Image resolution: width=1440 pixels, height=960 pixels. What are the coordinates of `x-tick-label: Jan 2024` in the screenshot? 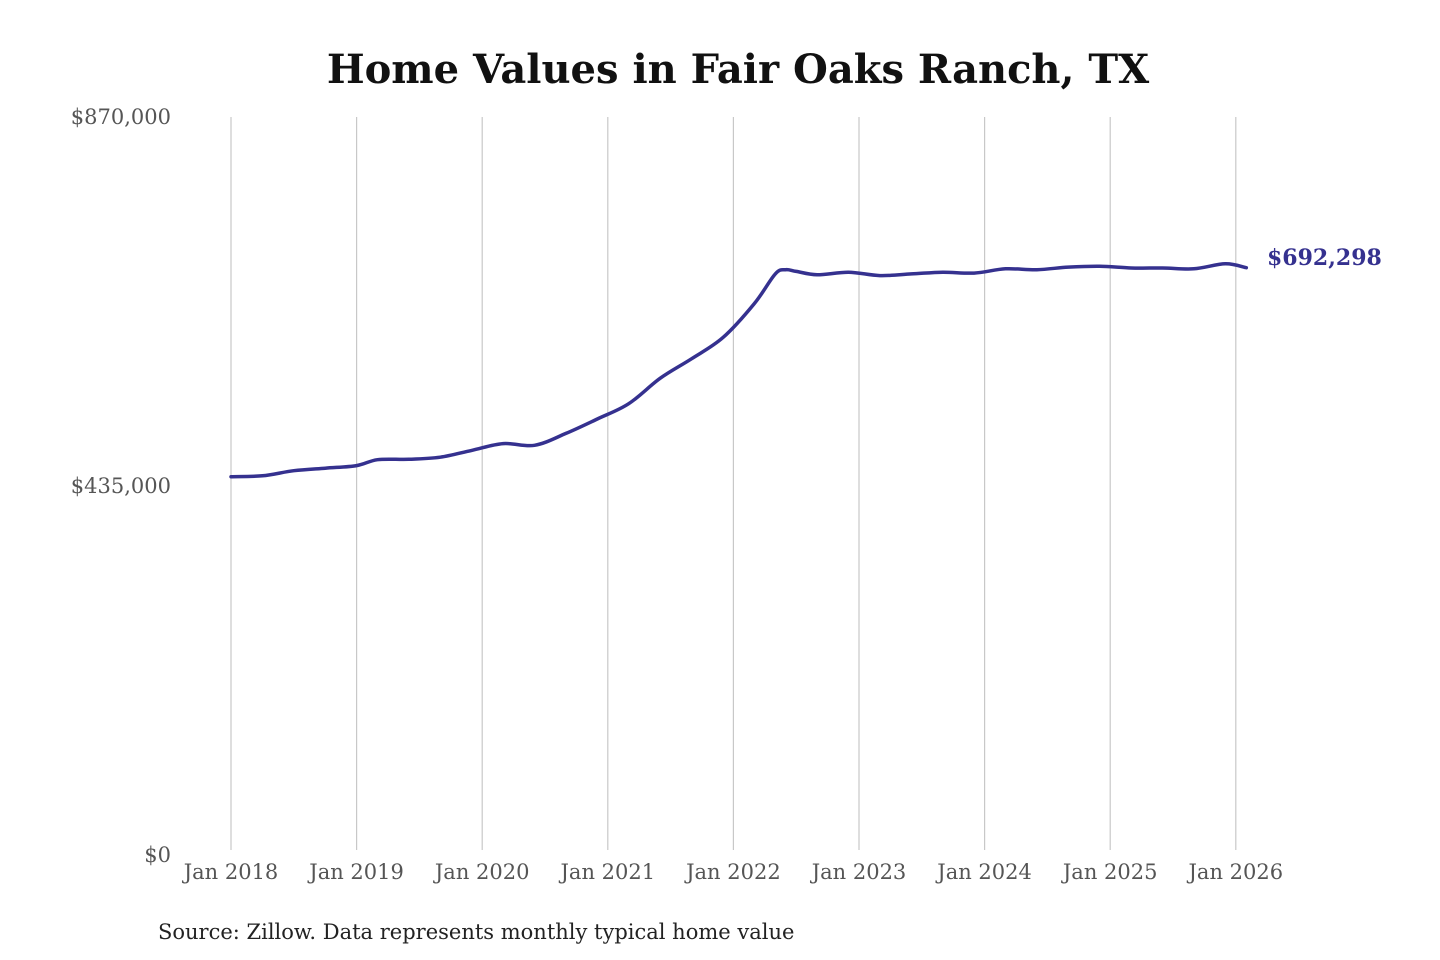 It's located at (983, 872).